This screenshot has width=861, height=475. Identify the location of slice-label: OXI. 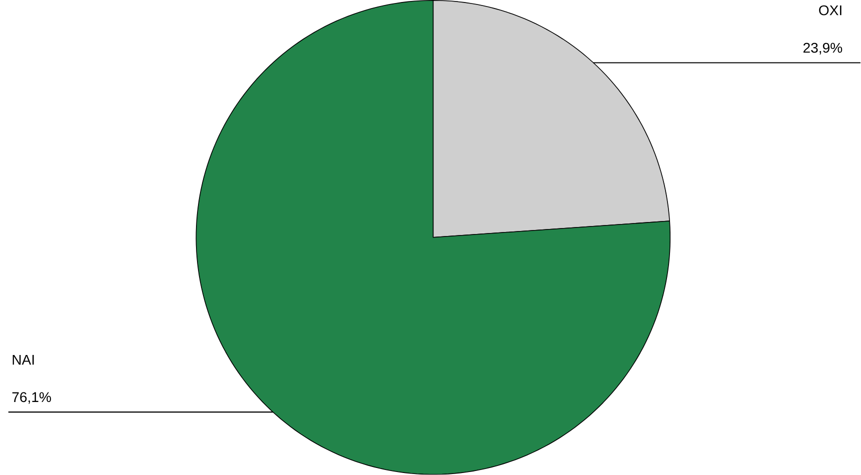
(830, 10).